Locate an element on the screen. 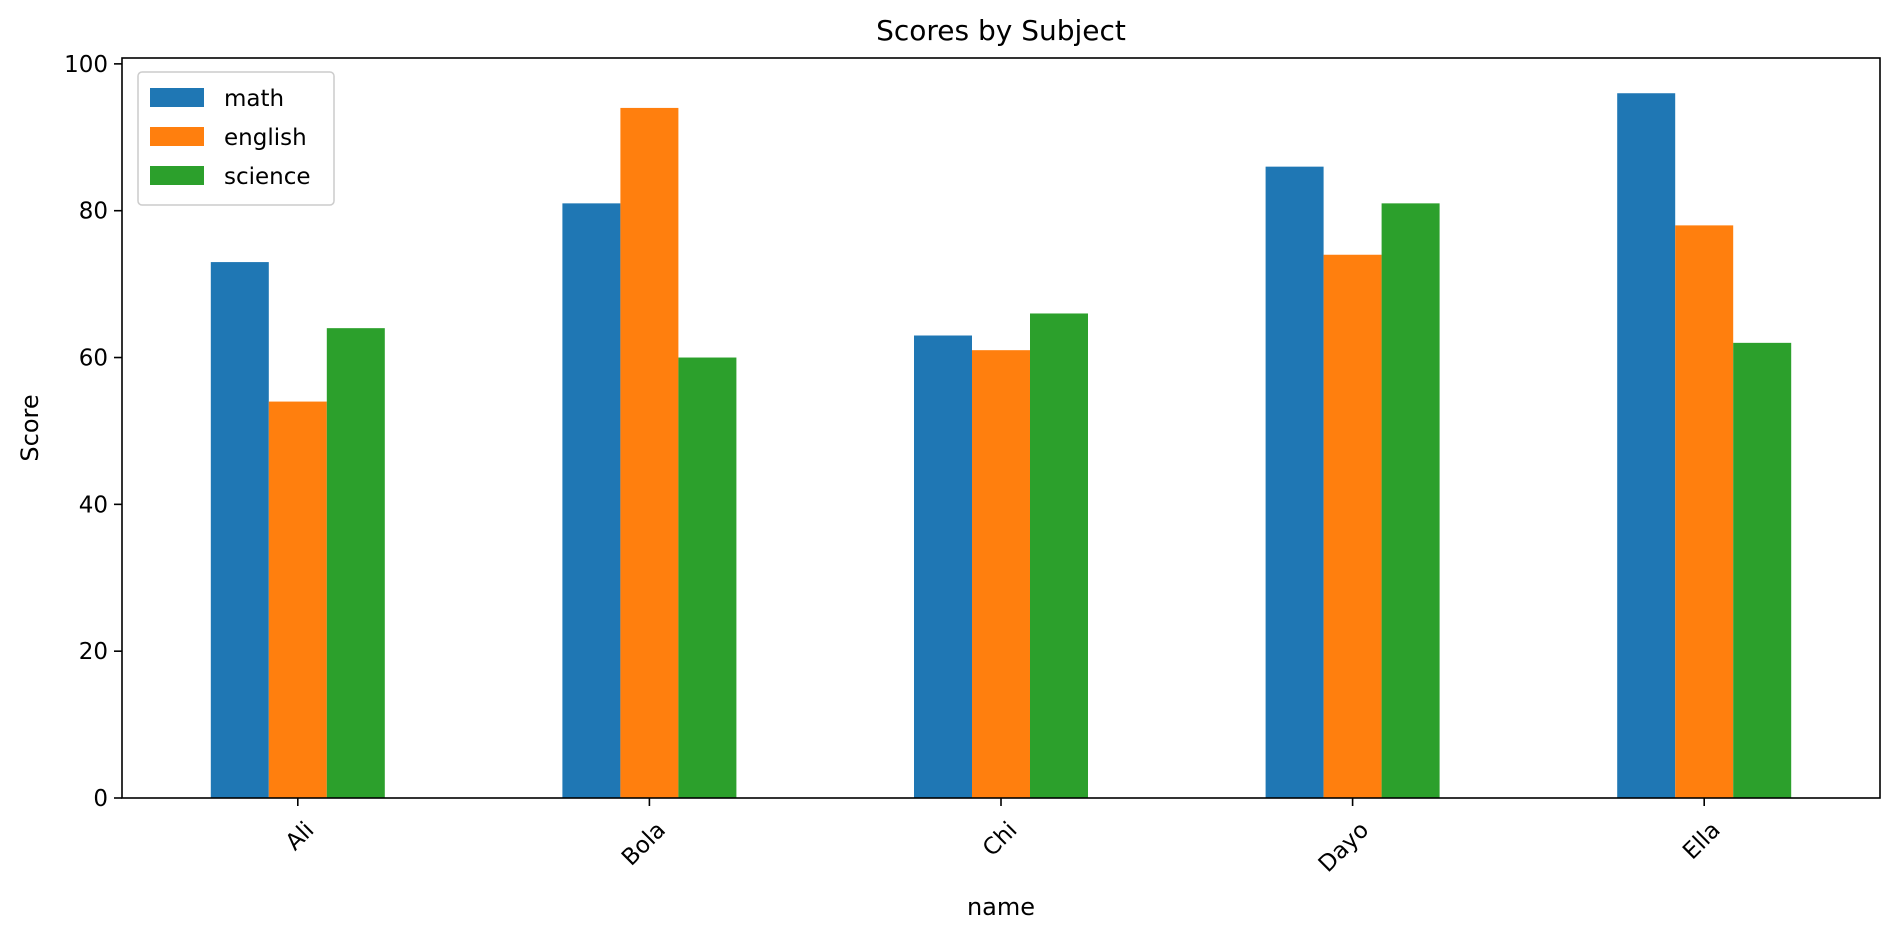 This screenshot has width=1900, height=944. legend-label-science: science is located at coordinates (267, 177).